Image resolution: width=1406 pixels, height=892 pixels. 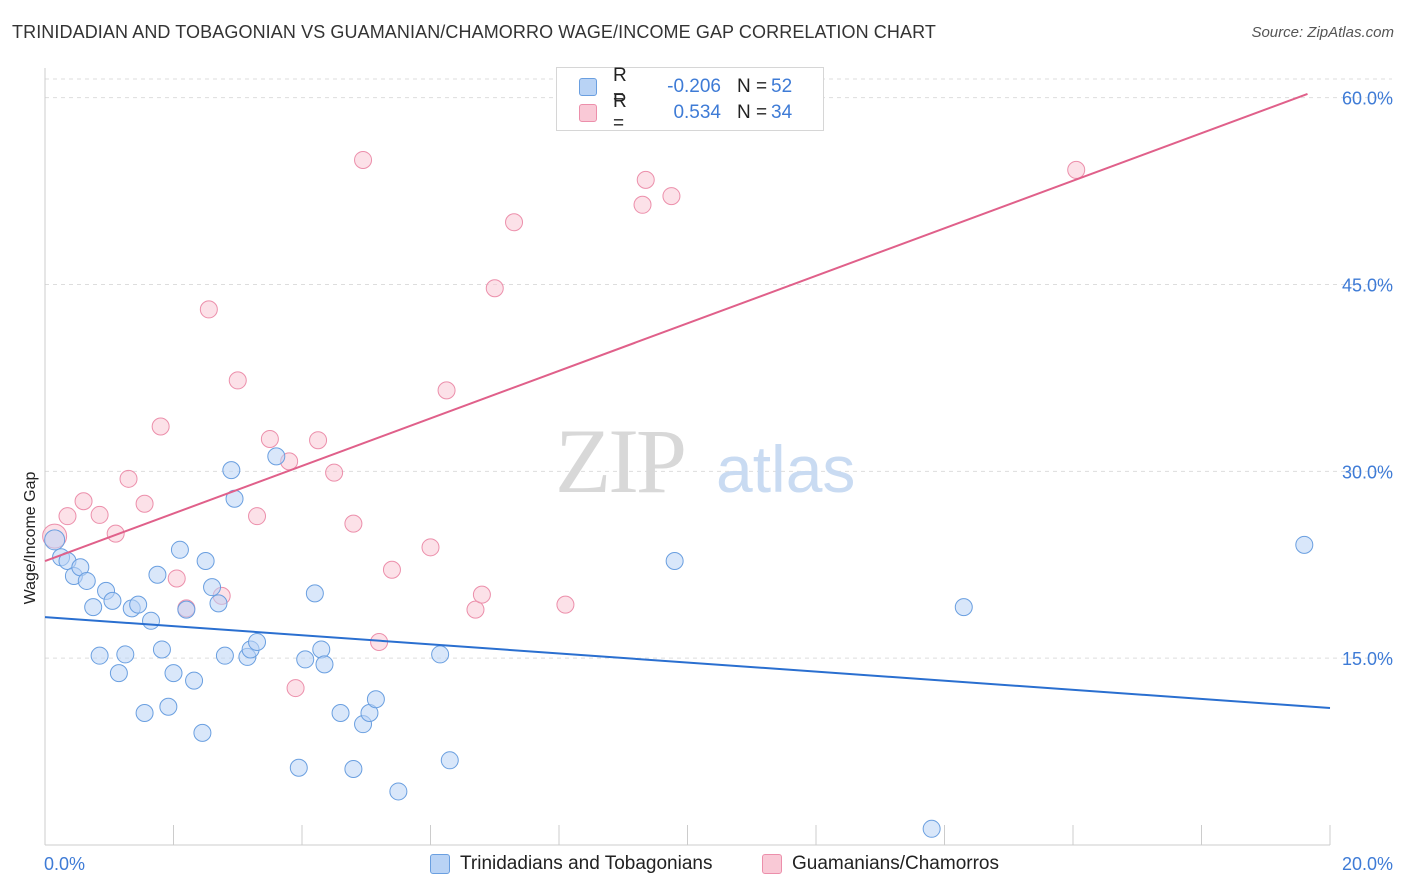 What do you see at coordinates (1367, 864) in the screenshot?
I see `x-tick-label: 20.0%` at bounding box center [1367, 864].